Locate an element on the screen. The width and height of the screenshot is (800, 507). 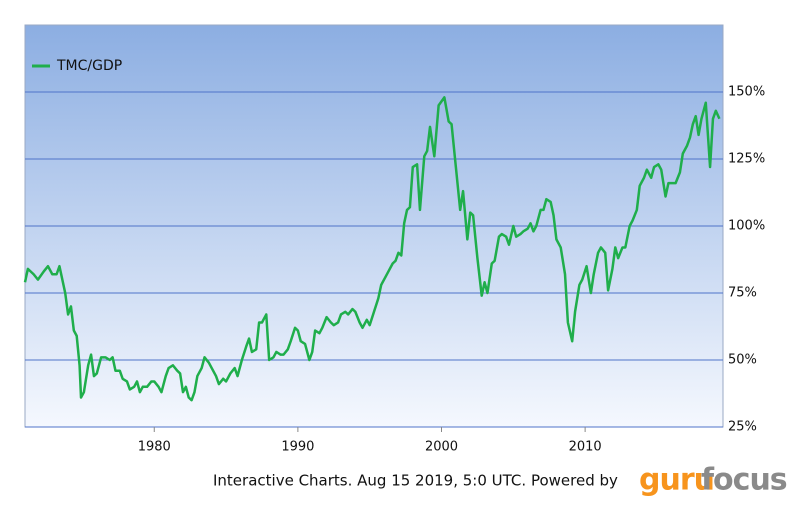
x-tick-label: 2000 is located at coordinates (441, 447).